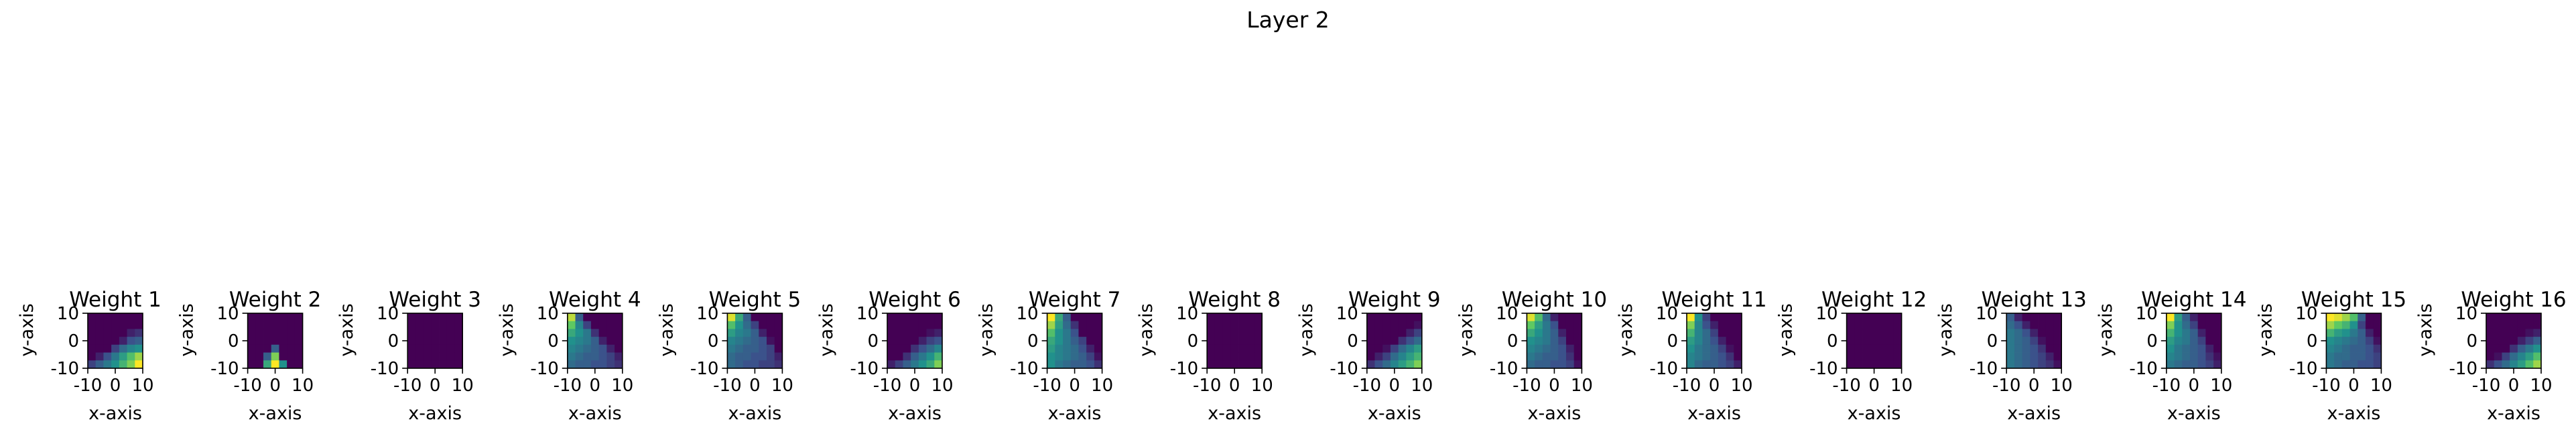  What do you see at coordinates (2330, 356) in the screenshot?
I see `heatmap-panel: Weight 15 -10 0 10 -10 0 10 x-axis y-axis` at bounding box center [2330, 356].